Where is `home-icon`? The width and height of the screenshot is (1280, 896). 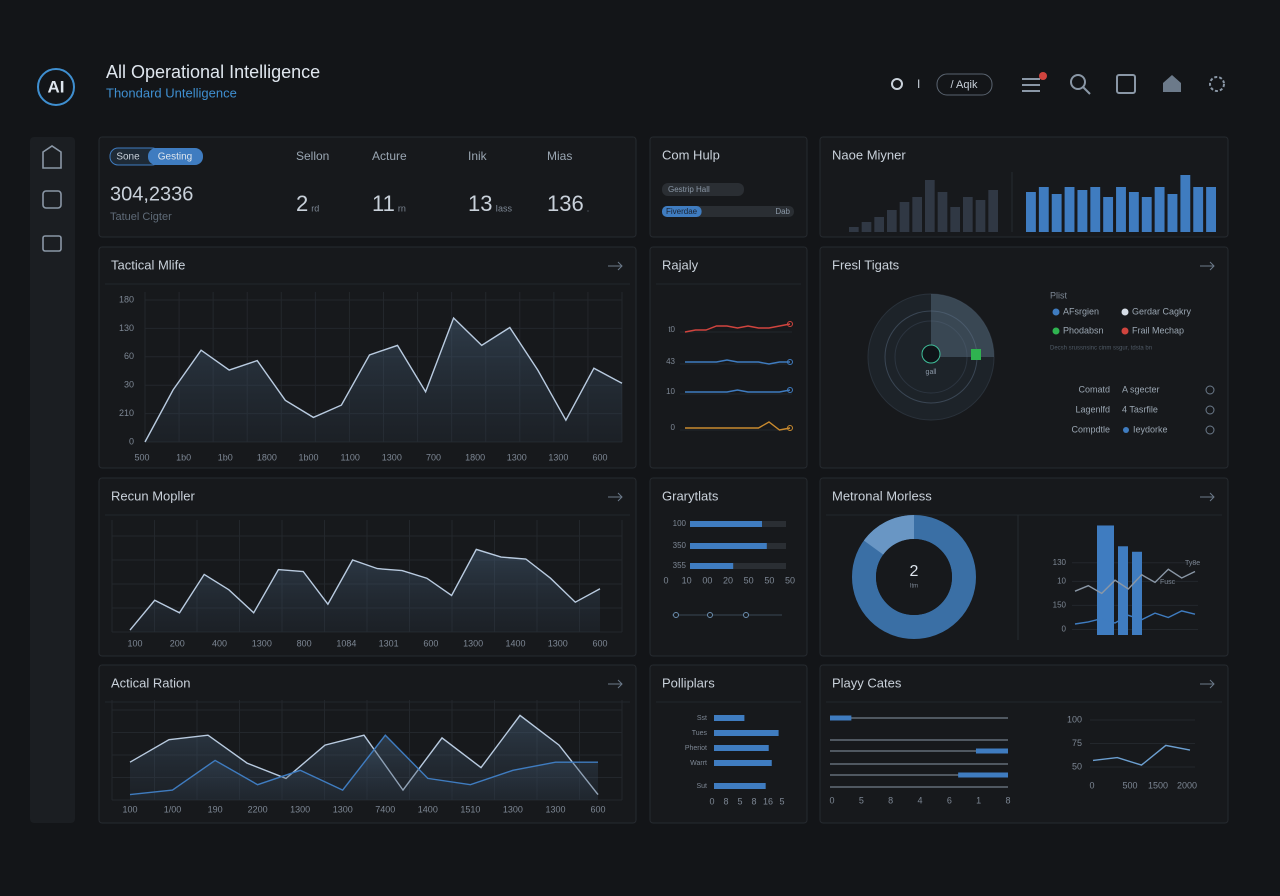 home-icon is located at coordinates (1172, 83).